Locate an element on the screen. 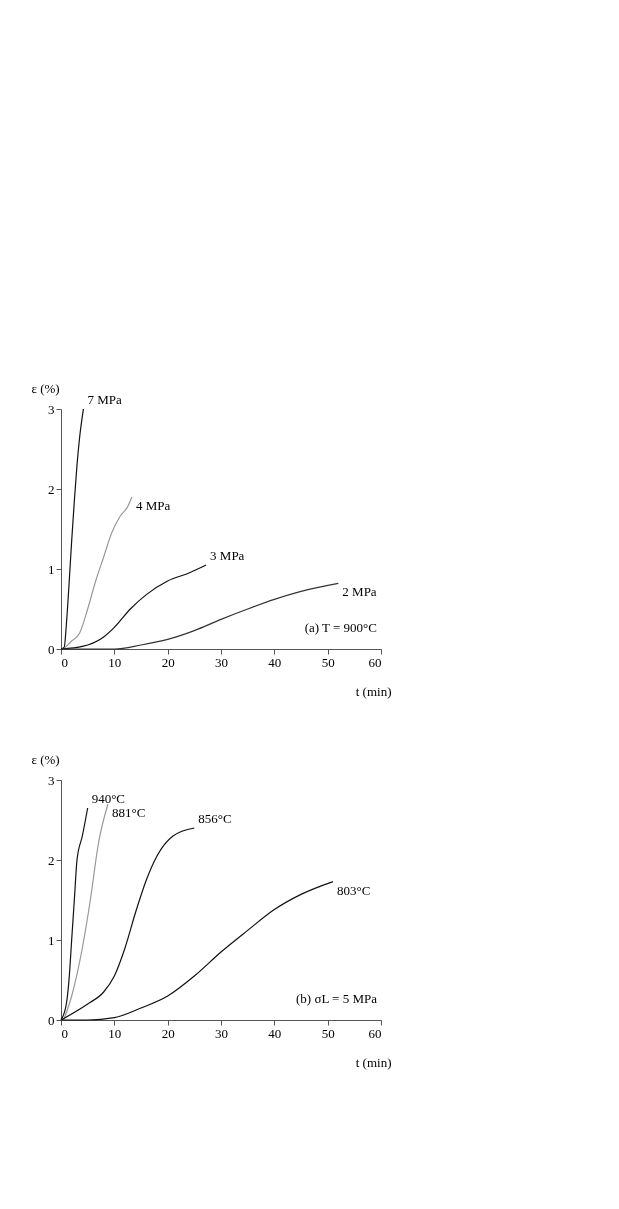 The width and height of the screenshot is (619, 1209). series-label: 3 MPa is located at coordinates (227, 555).